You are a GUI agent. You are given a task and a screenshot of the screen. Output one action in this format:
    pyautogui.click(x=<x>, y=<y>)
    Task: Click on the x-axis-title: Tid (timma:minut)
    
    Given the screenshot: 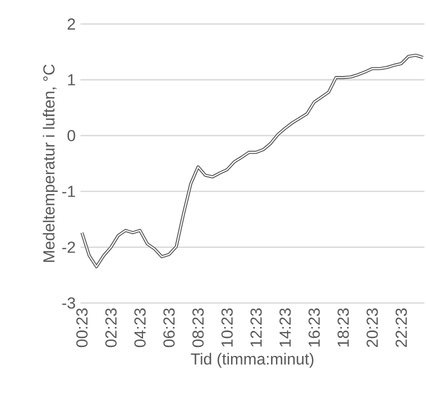 What is the action you would take?
    pyautogui.click(x=252, y=360)
    